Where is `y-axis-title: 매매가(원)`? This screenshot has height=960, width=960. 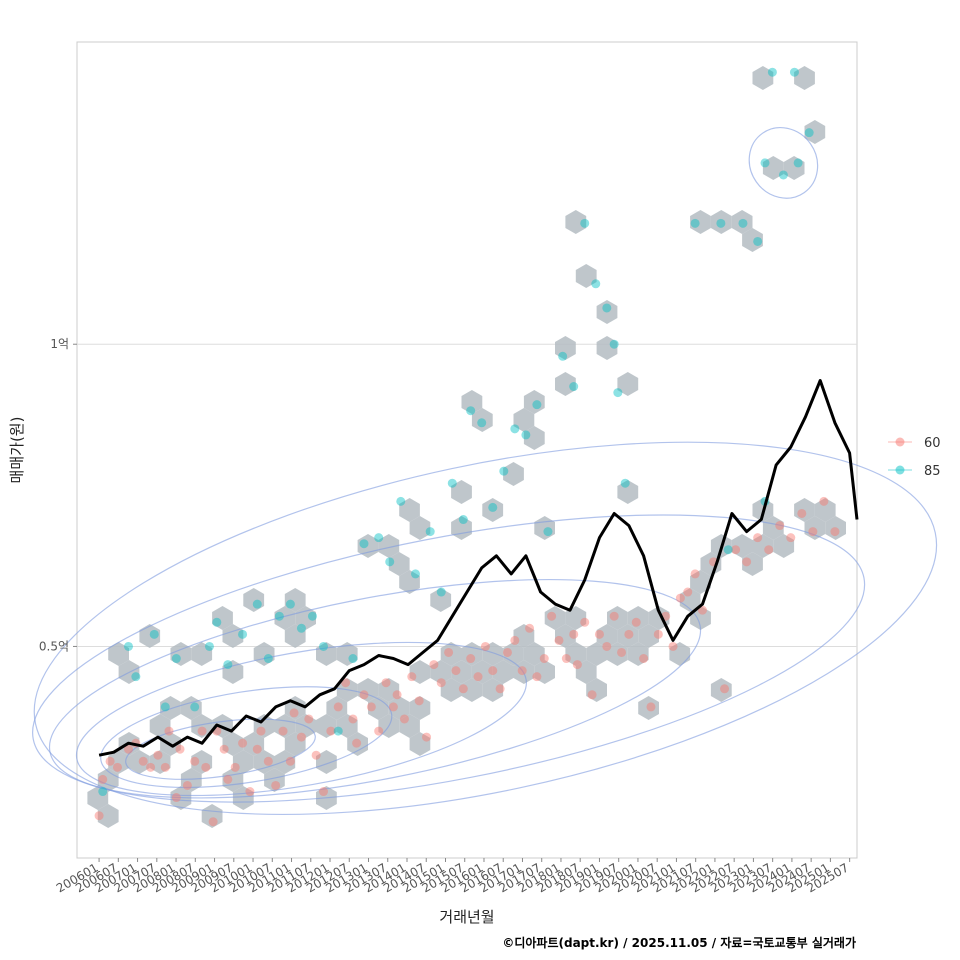
y-axis-title: 매매가(원) is located at coordinates (17, 450).